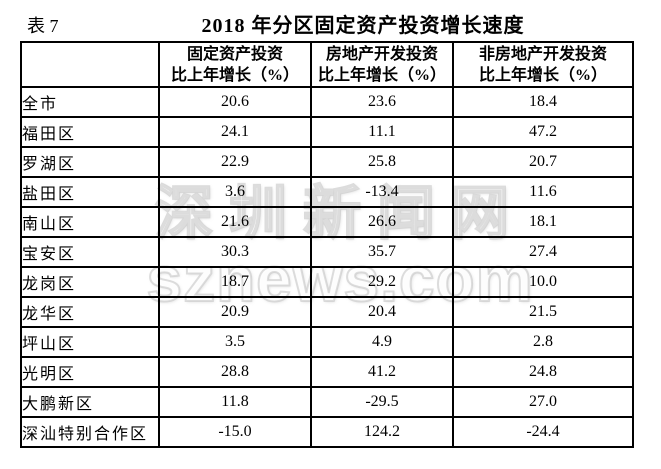  What do you see at coordinates (382, 102) in the screenshot?
I see `cell-value: 23.6` at bounding box center [382, 102].